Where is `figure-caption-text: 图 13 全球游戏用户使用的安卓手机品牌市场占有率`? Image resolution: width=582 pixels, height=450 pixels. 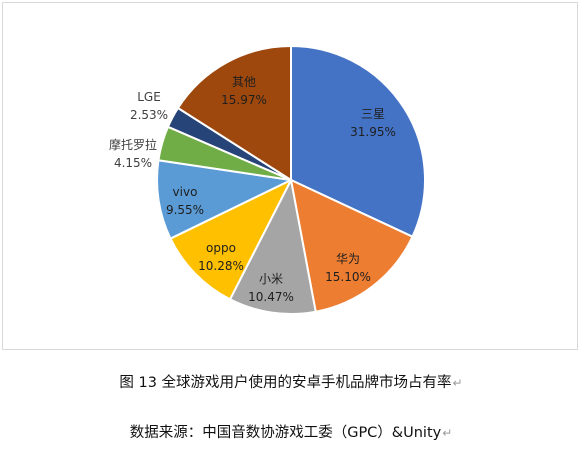 figure-caption-text: 图 13 全球游戏用户使用的安卓手机品牌市场占有率 is located at coordinates (285, 383).